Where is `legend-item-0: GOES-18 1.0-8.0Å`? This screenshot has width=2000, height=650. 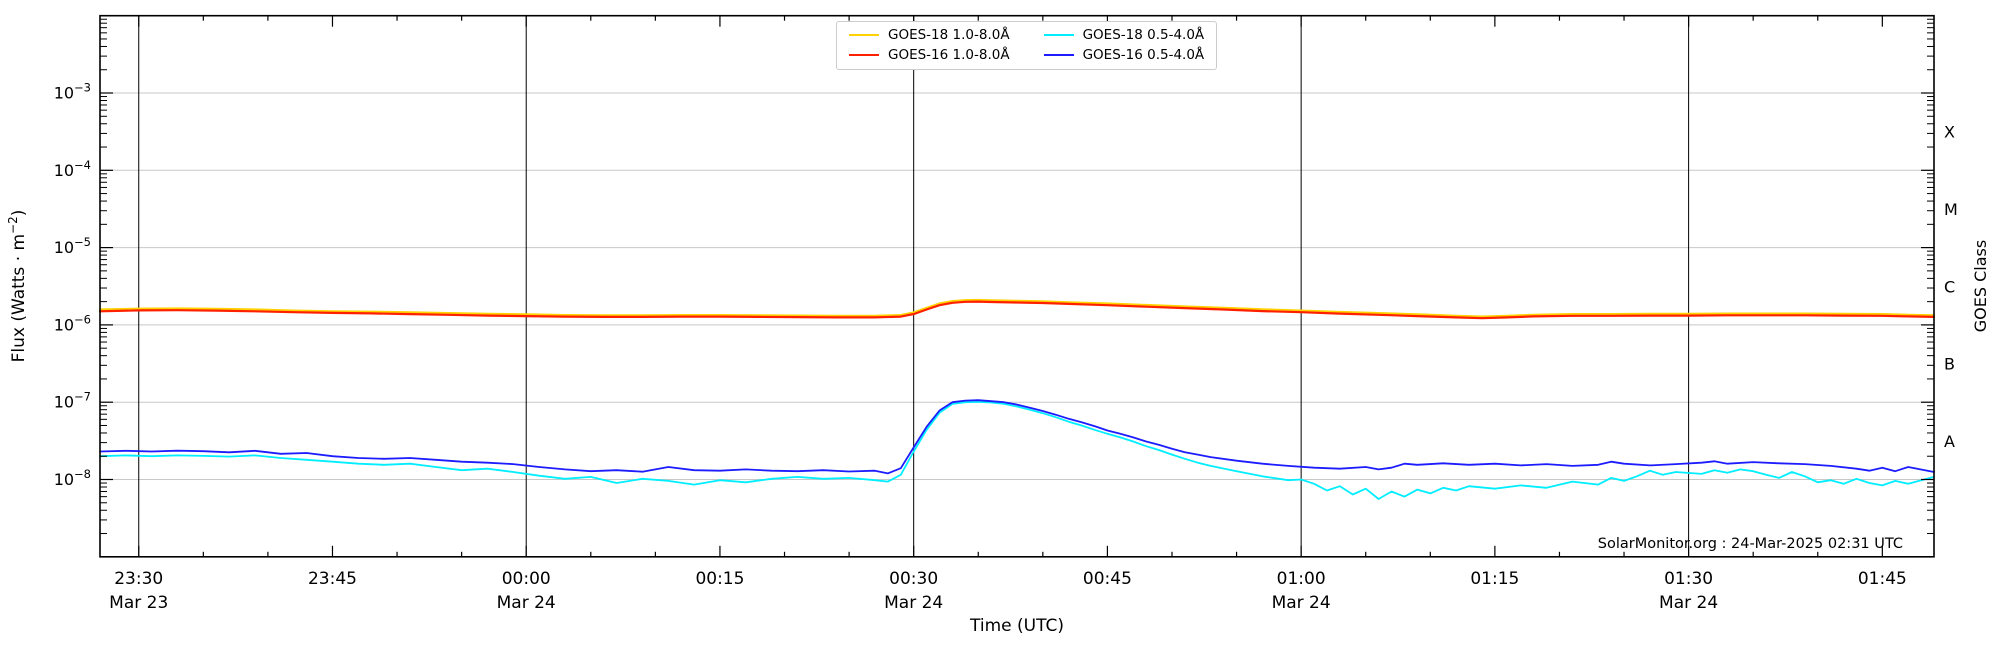 legend-item-0: GOES-18 1.0-8.0Å is located at coordinates (929, 35).